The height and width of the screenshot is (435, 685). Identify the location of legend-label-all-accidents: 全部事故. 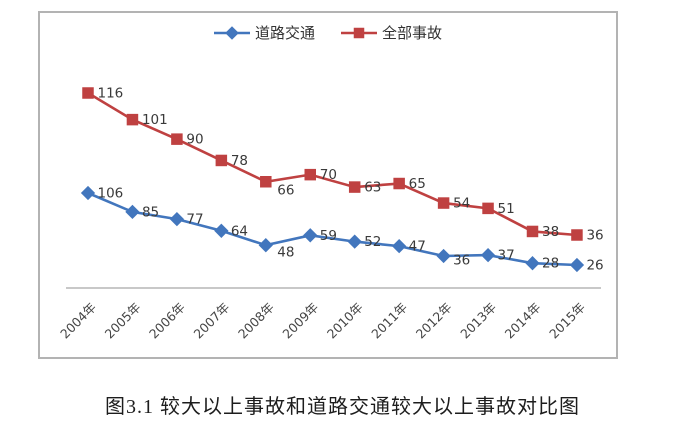
(412, 33).